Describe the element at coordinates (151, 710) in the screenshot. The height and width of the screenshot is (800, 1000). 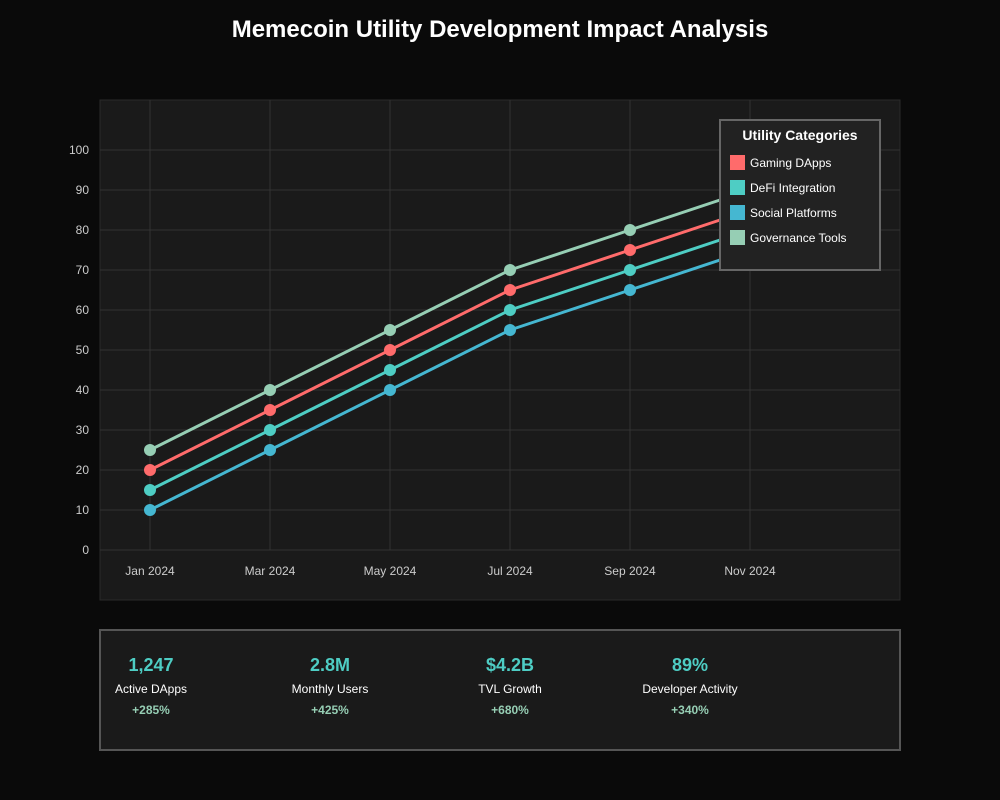
I see `stat-change: +285%` at that location.